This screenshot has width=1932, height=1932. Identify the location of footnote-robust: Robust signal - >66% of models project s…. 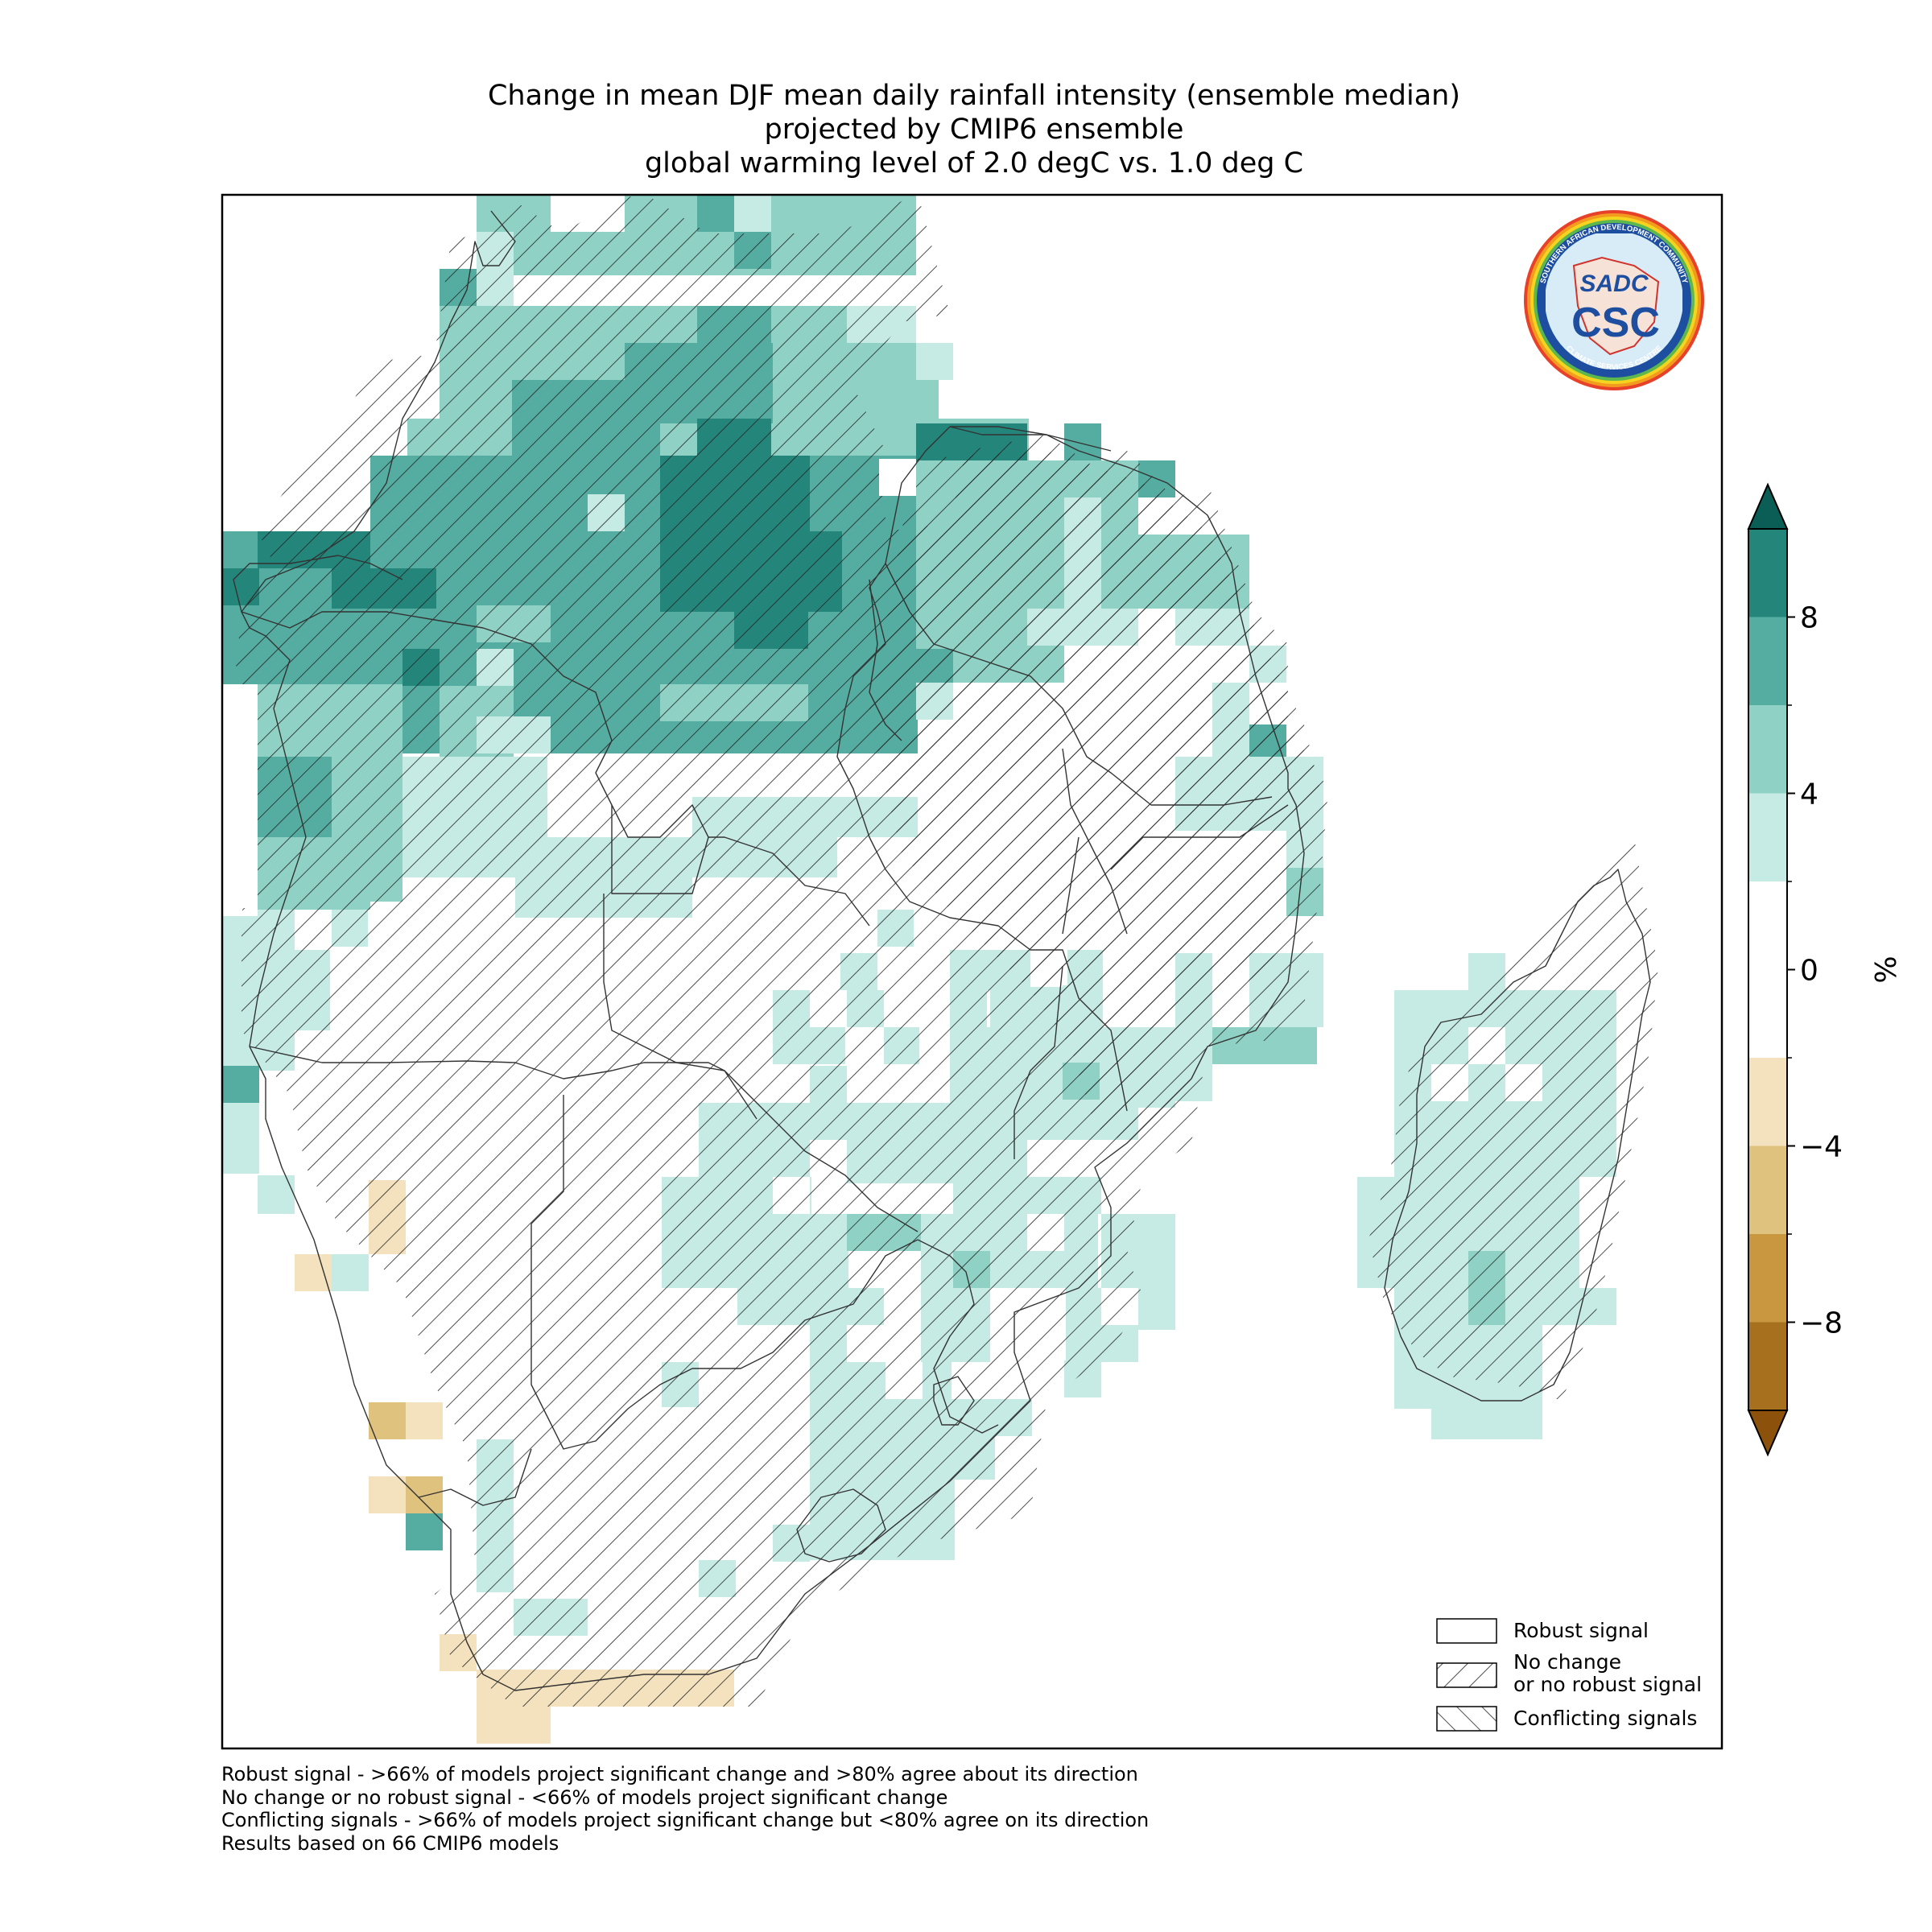
(679, 1774).